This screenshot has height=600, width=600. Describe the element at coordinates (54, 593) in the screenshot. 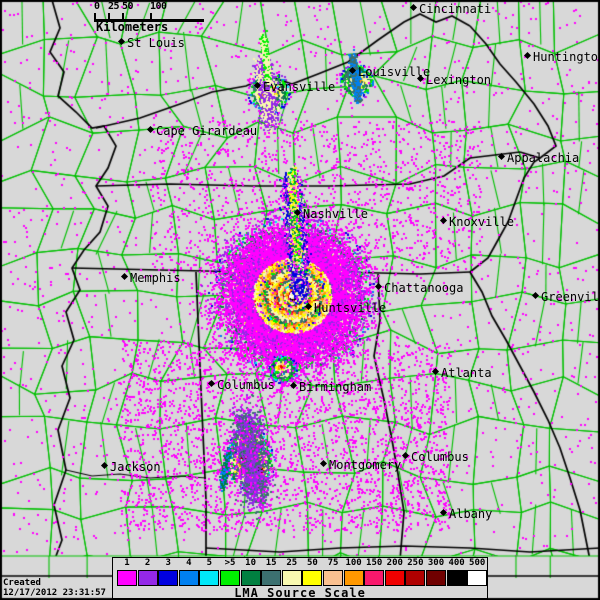

I see `created-timestamp: 12/17/2012 23:31:57` at that location.